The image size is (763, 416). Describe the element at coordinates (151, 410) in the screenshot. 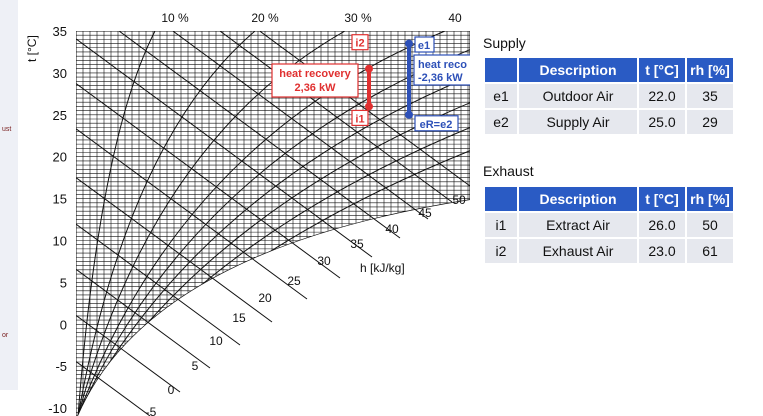

I see `enthalpy-label: -5` at that location.